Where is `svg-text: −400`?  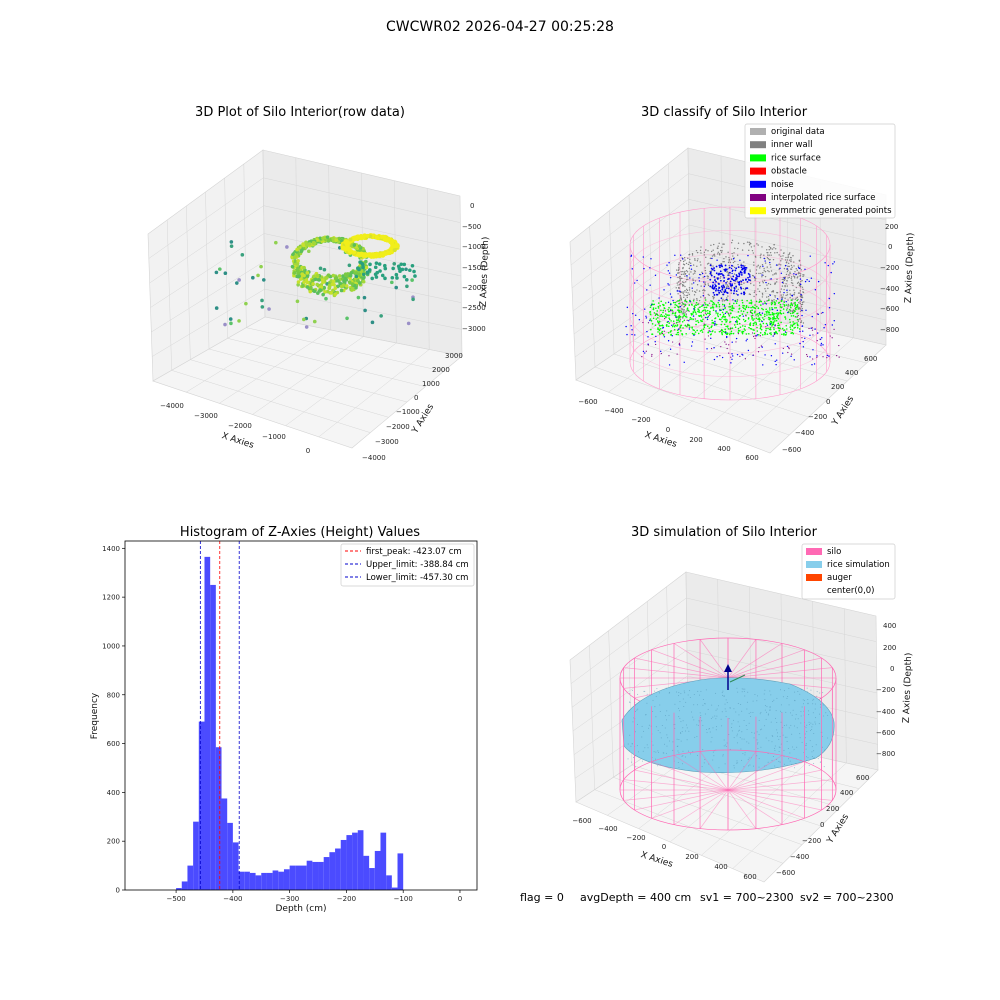 svg-text: −400 is located at coordinates (889, 289).